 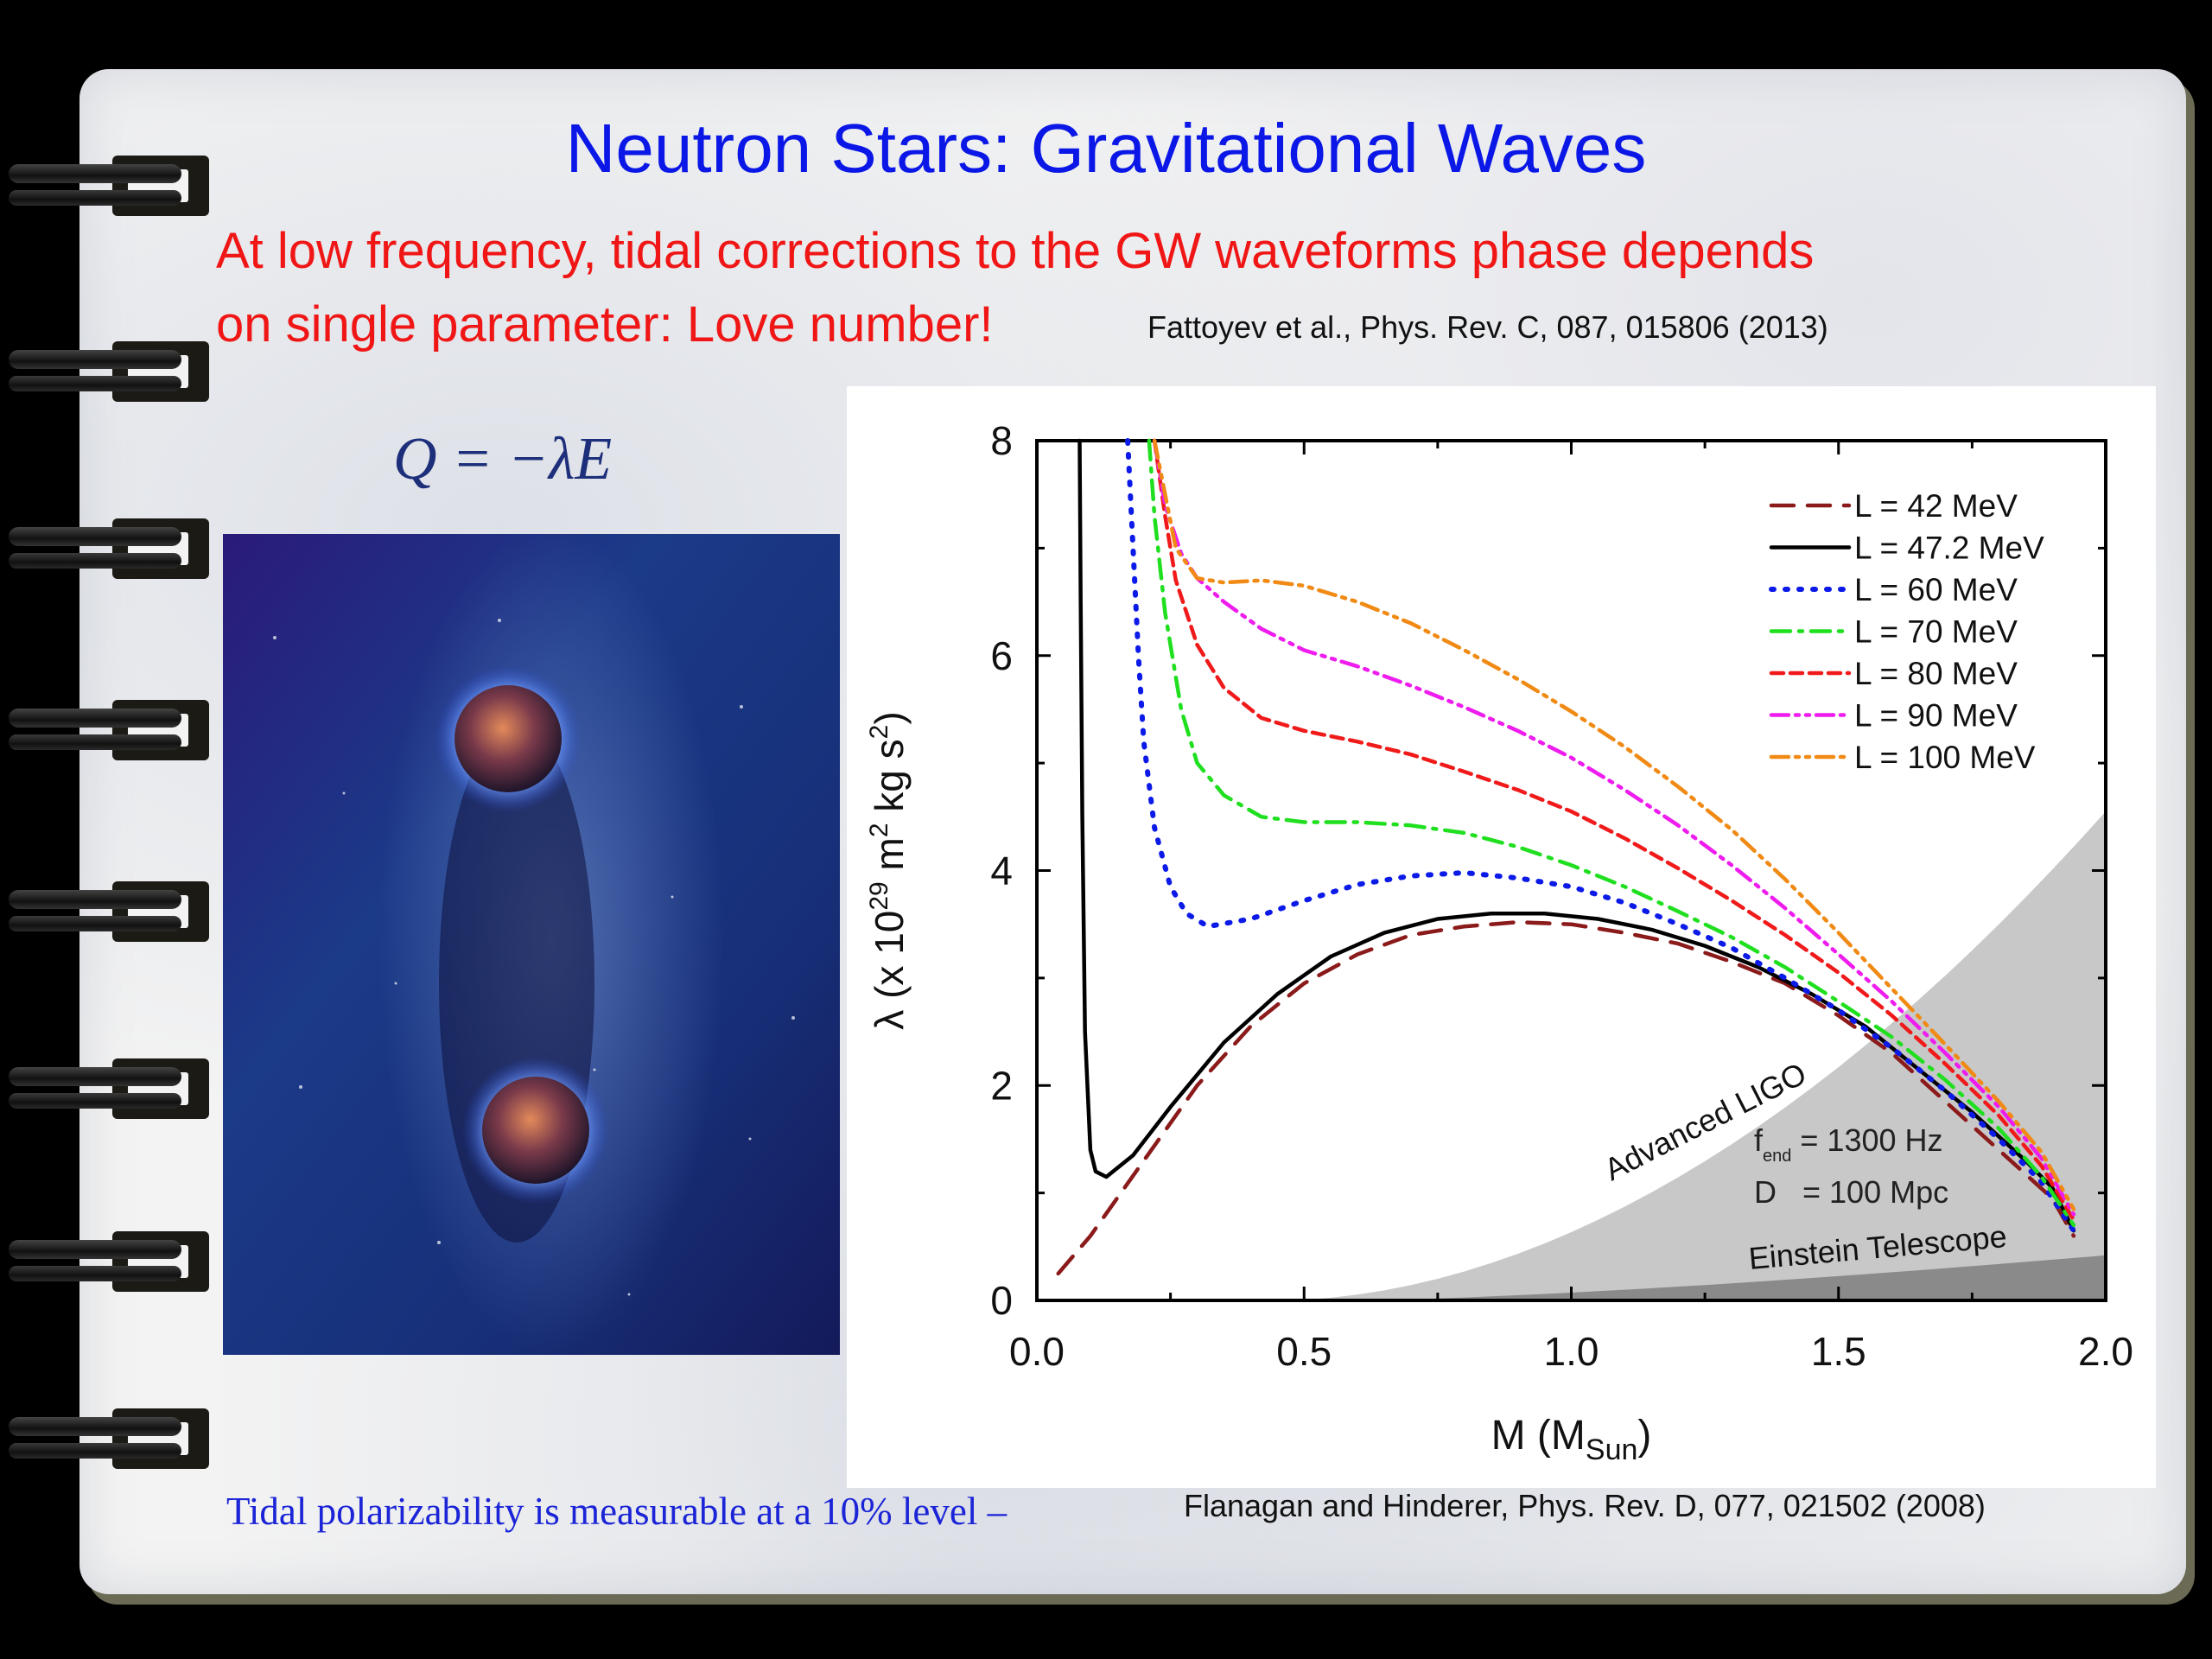 I want to click on y-axis-label: λ (x 1029 m2 kg s2), so click(x=888, y=870).